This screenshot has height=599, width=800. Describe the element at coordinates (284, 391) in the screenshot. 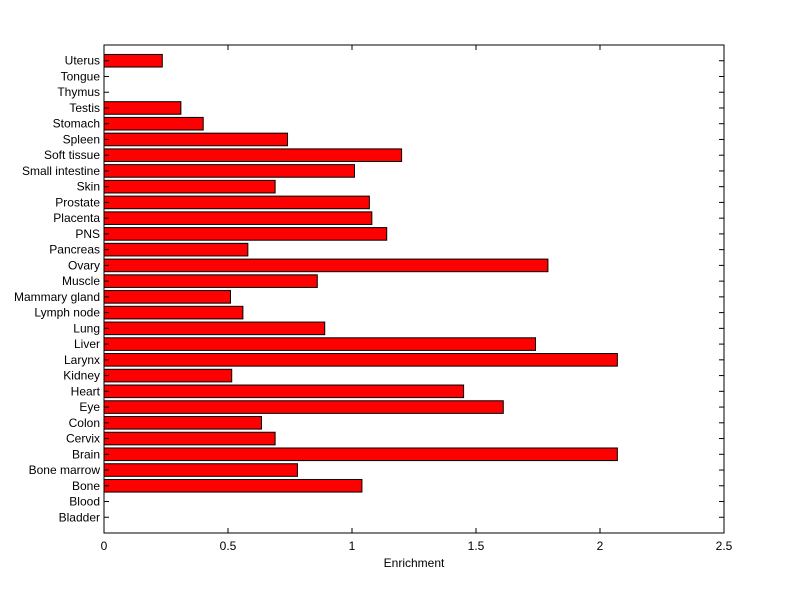

I see `bar-heart` at that location.